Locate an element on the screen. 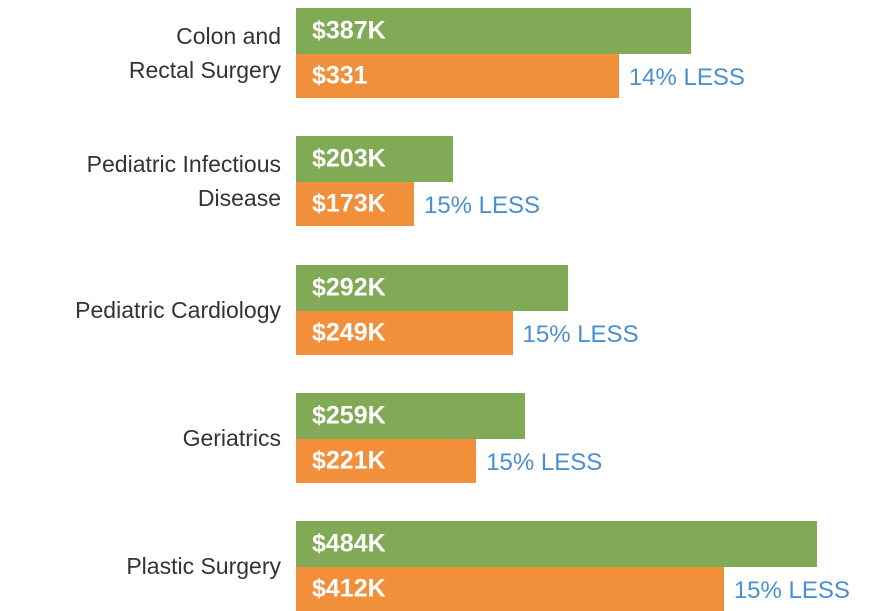 This screenshot has width=882, height=611. value-label: $484K is located at coordinates (349, 543).